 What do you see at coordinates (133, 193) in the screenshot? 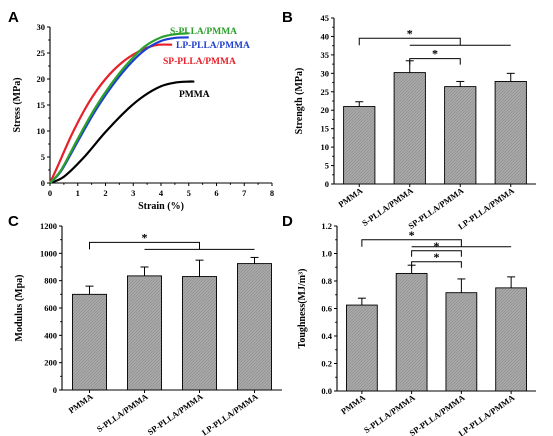
I see `x-tick-label: 3` at bounding box center [133, 193].